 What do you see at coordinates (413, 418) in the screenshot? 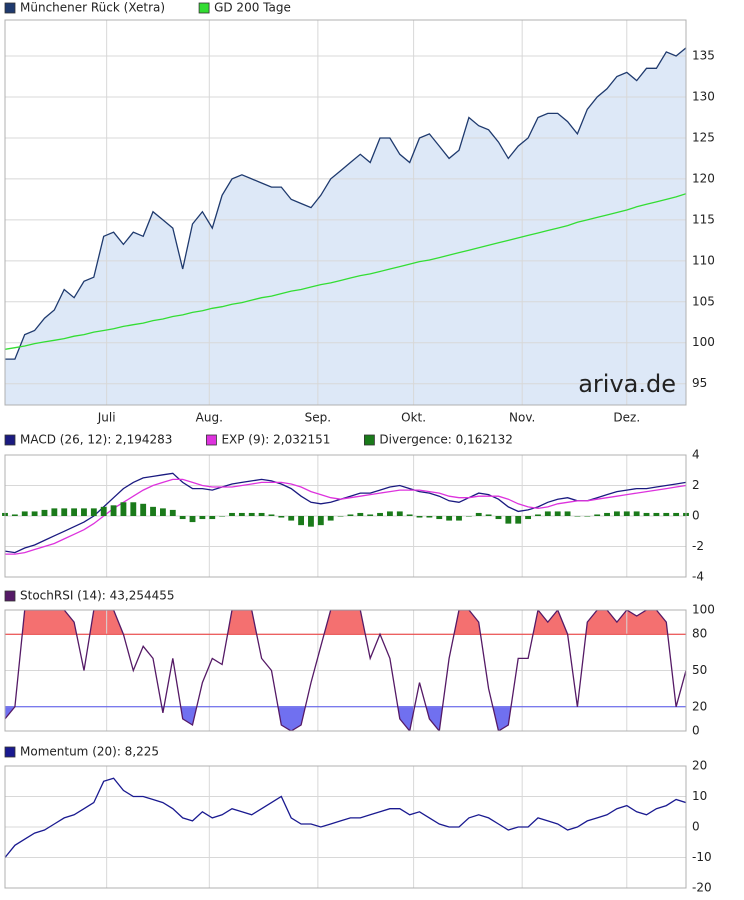
I see `x-tick-label: Okt.` at bounding box center [413, 418].